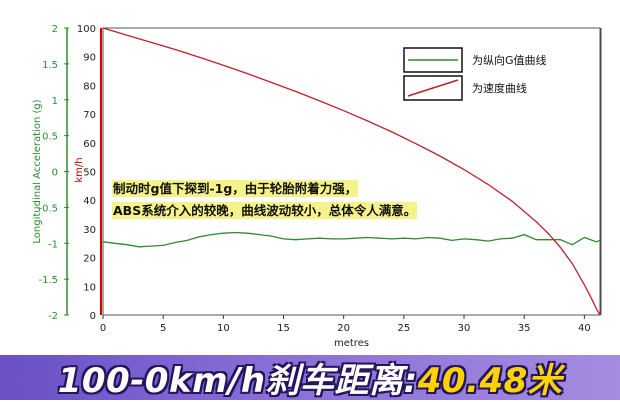 The image size is (620, 402). Describe the element at coordinates (464, 328) in the screenshot. I see `x-tick-label: 30` at that location.